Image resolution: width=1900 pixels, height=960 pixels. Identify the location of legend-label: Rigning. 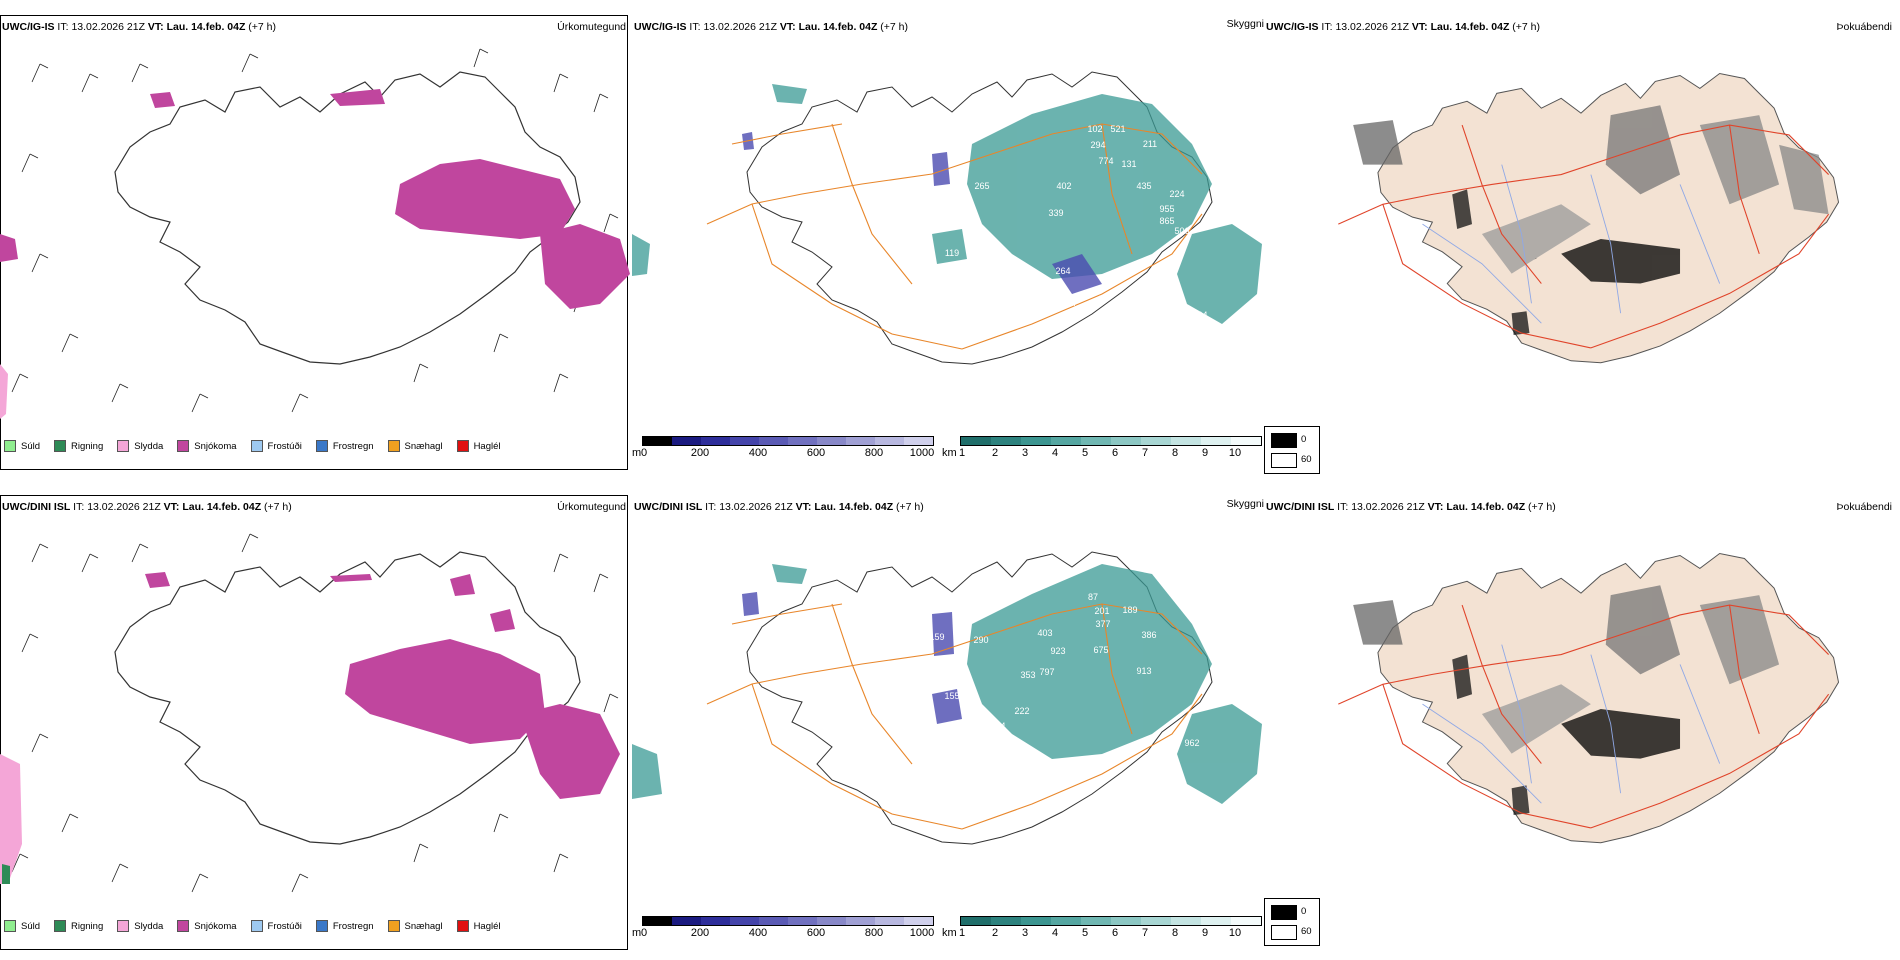
(87, 446).